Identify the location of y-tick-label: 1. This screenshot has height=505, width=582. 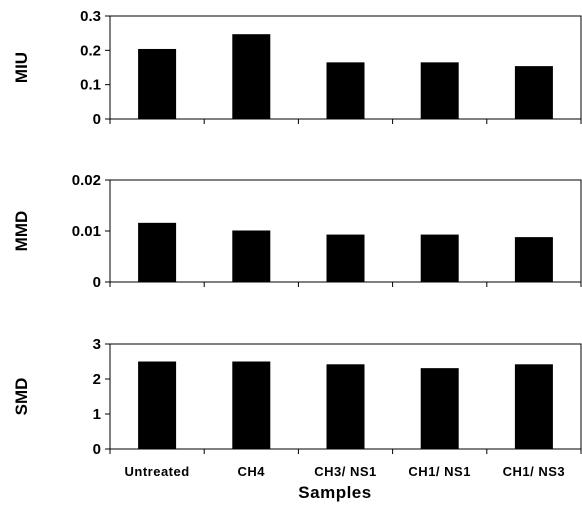
(97, 414).